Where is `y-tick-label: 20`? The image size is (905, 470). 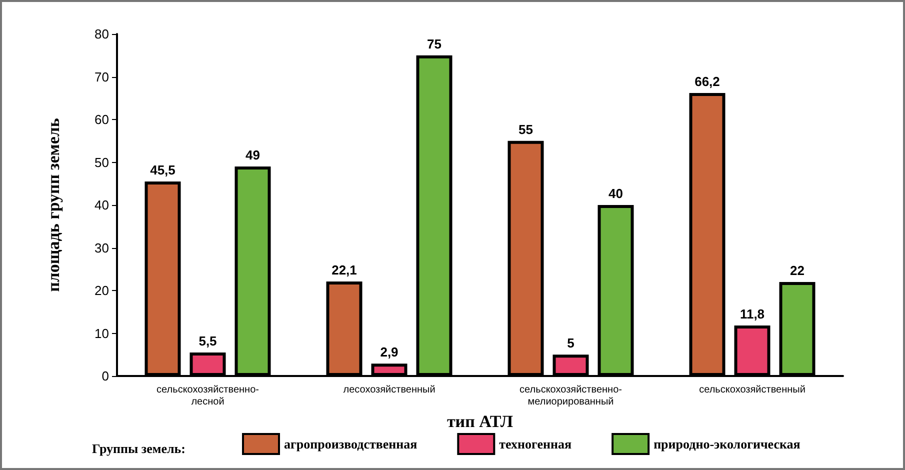
y-tick-label: 20 is located at coordinates (101, 290).